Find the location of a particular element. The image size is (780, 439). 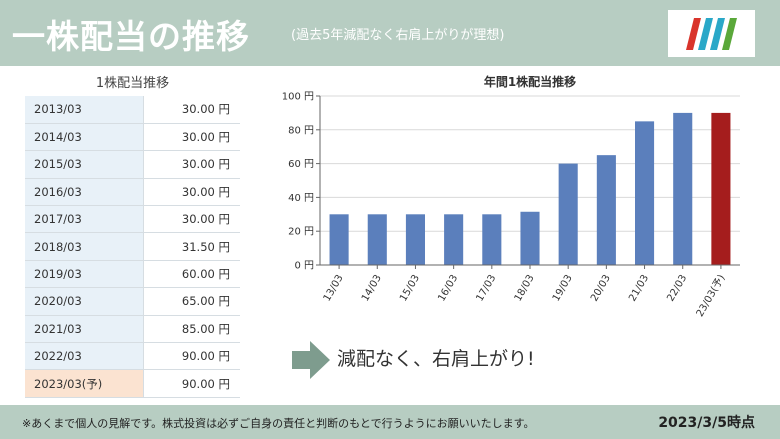

right-arrow-icon is located at coordinates (311, 360).